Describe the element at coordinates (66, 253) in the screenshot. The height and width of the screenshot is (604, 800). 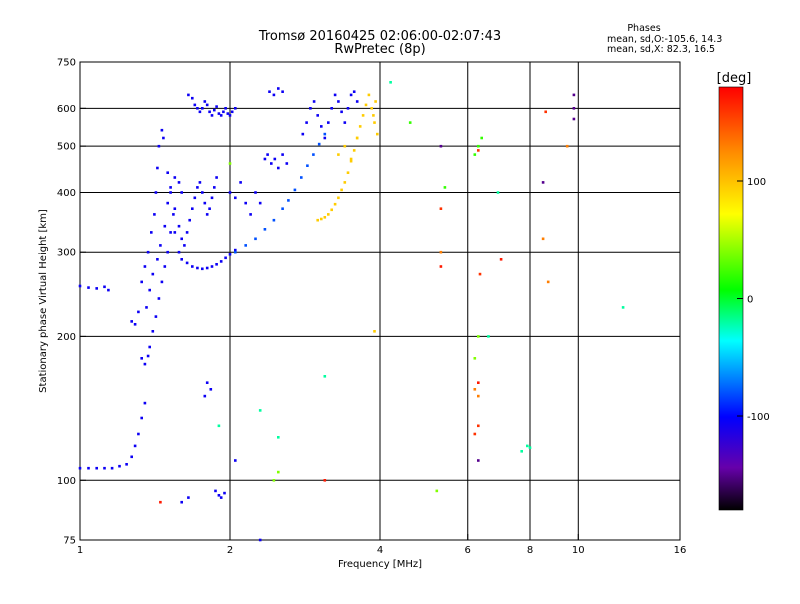
I see `y-tick-label: 300` at that location.